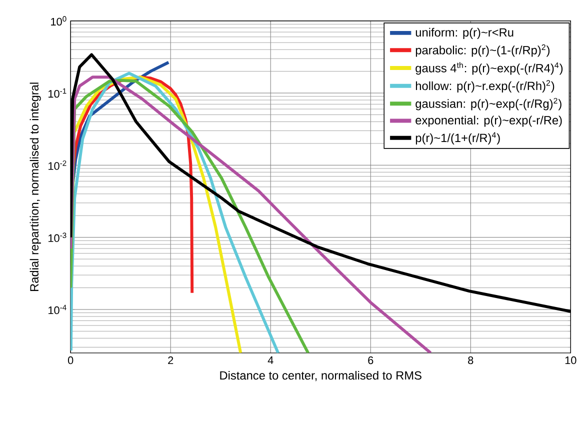 This screenshot has width=580, height=432. Describe the element at coordinates (465, 33) in the screenshot. I see `legend-label: uniform: p(r)~r<Ru` at that location.